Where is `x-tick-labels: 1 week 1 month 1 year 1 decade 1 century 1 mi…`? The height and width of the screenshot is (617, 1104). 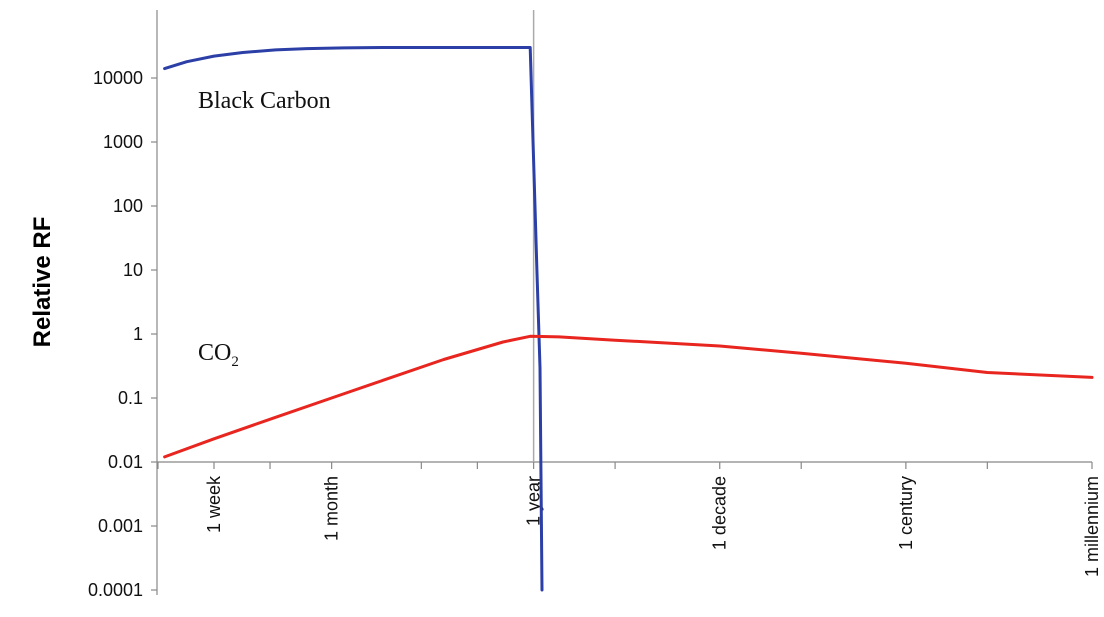 x-tick-labels: 1 week 1 month 1 year 1 decade 1 century 1 mi… is located at coordinates (653, 526).